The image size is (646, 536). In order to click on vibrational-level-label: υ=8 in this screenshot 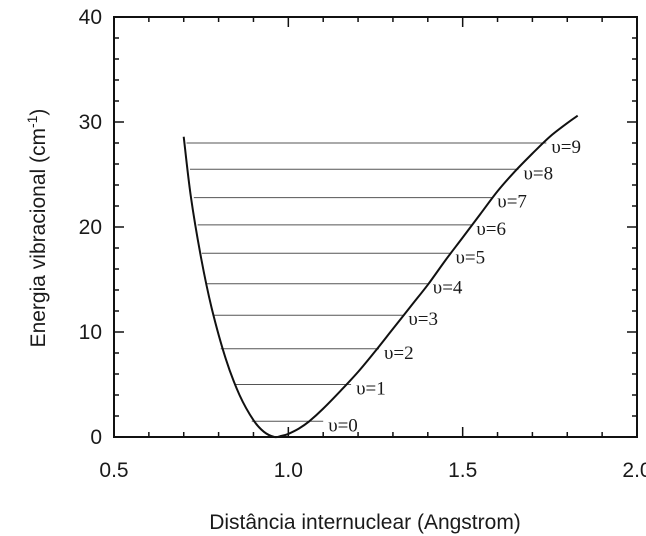, I will do `click(538, 173)`.